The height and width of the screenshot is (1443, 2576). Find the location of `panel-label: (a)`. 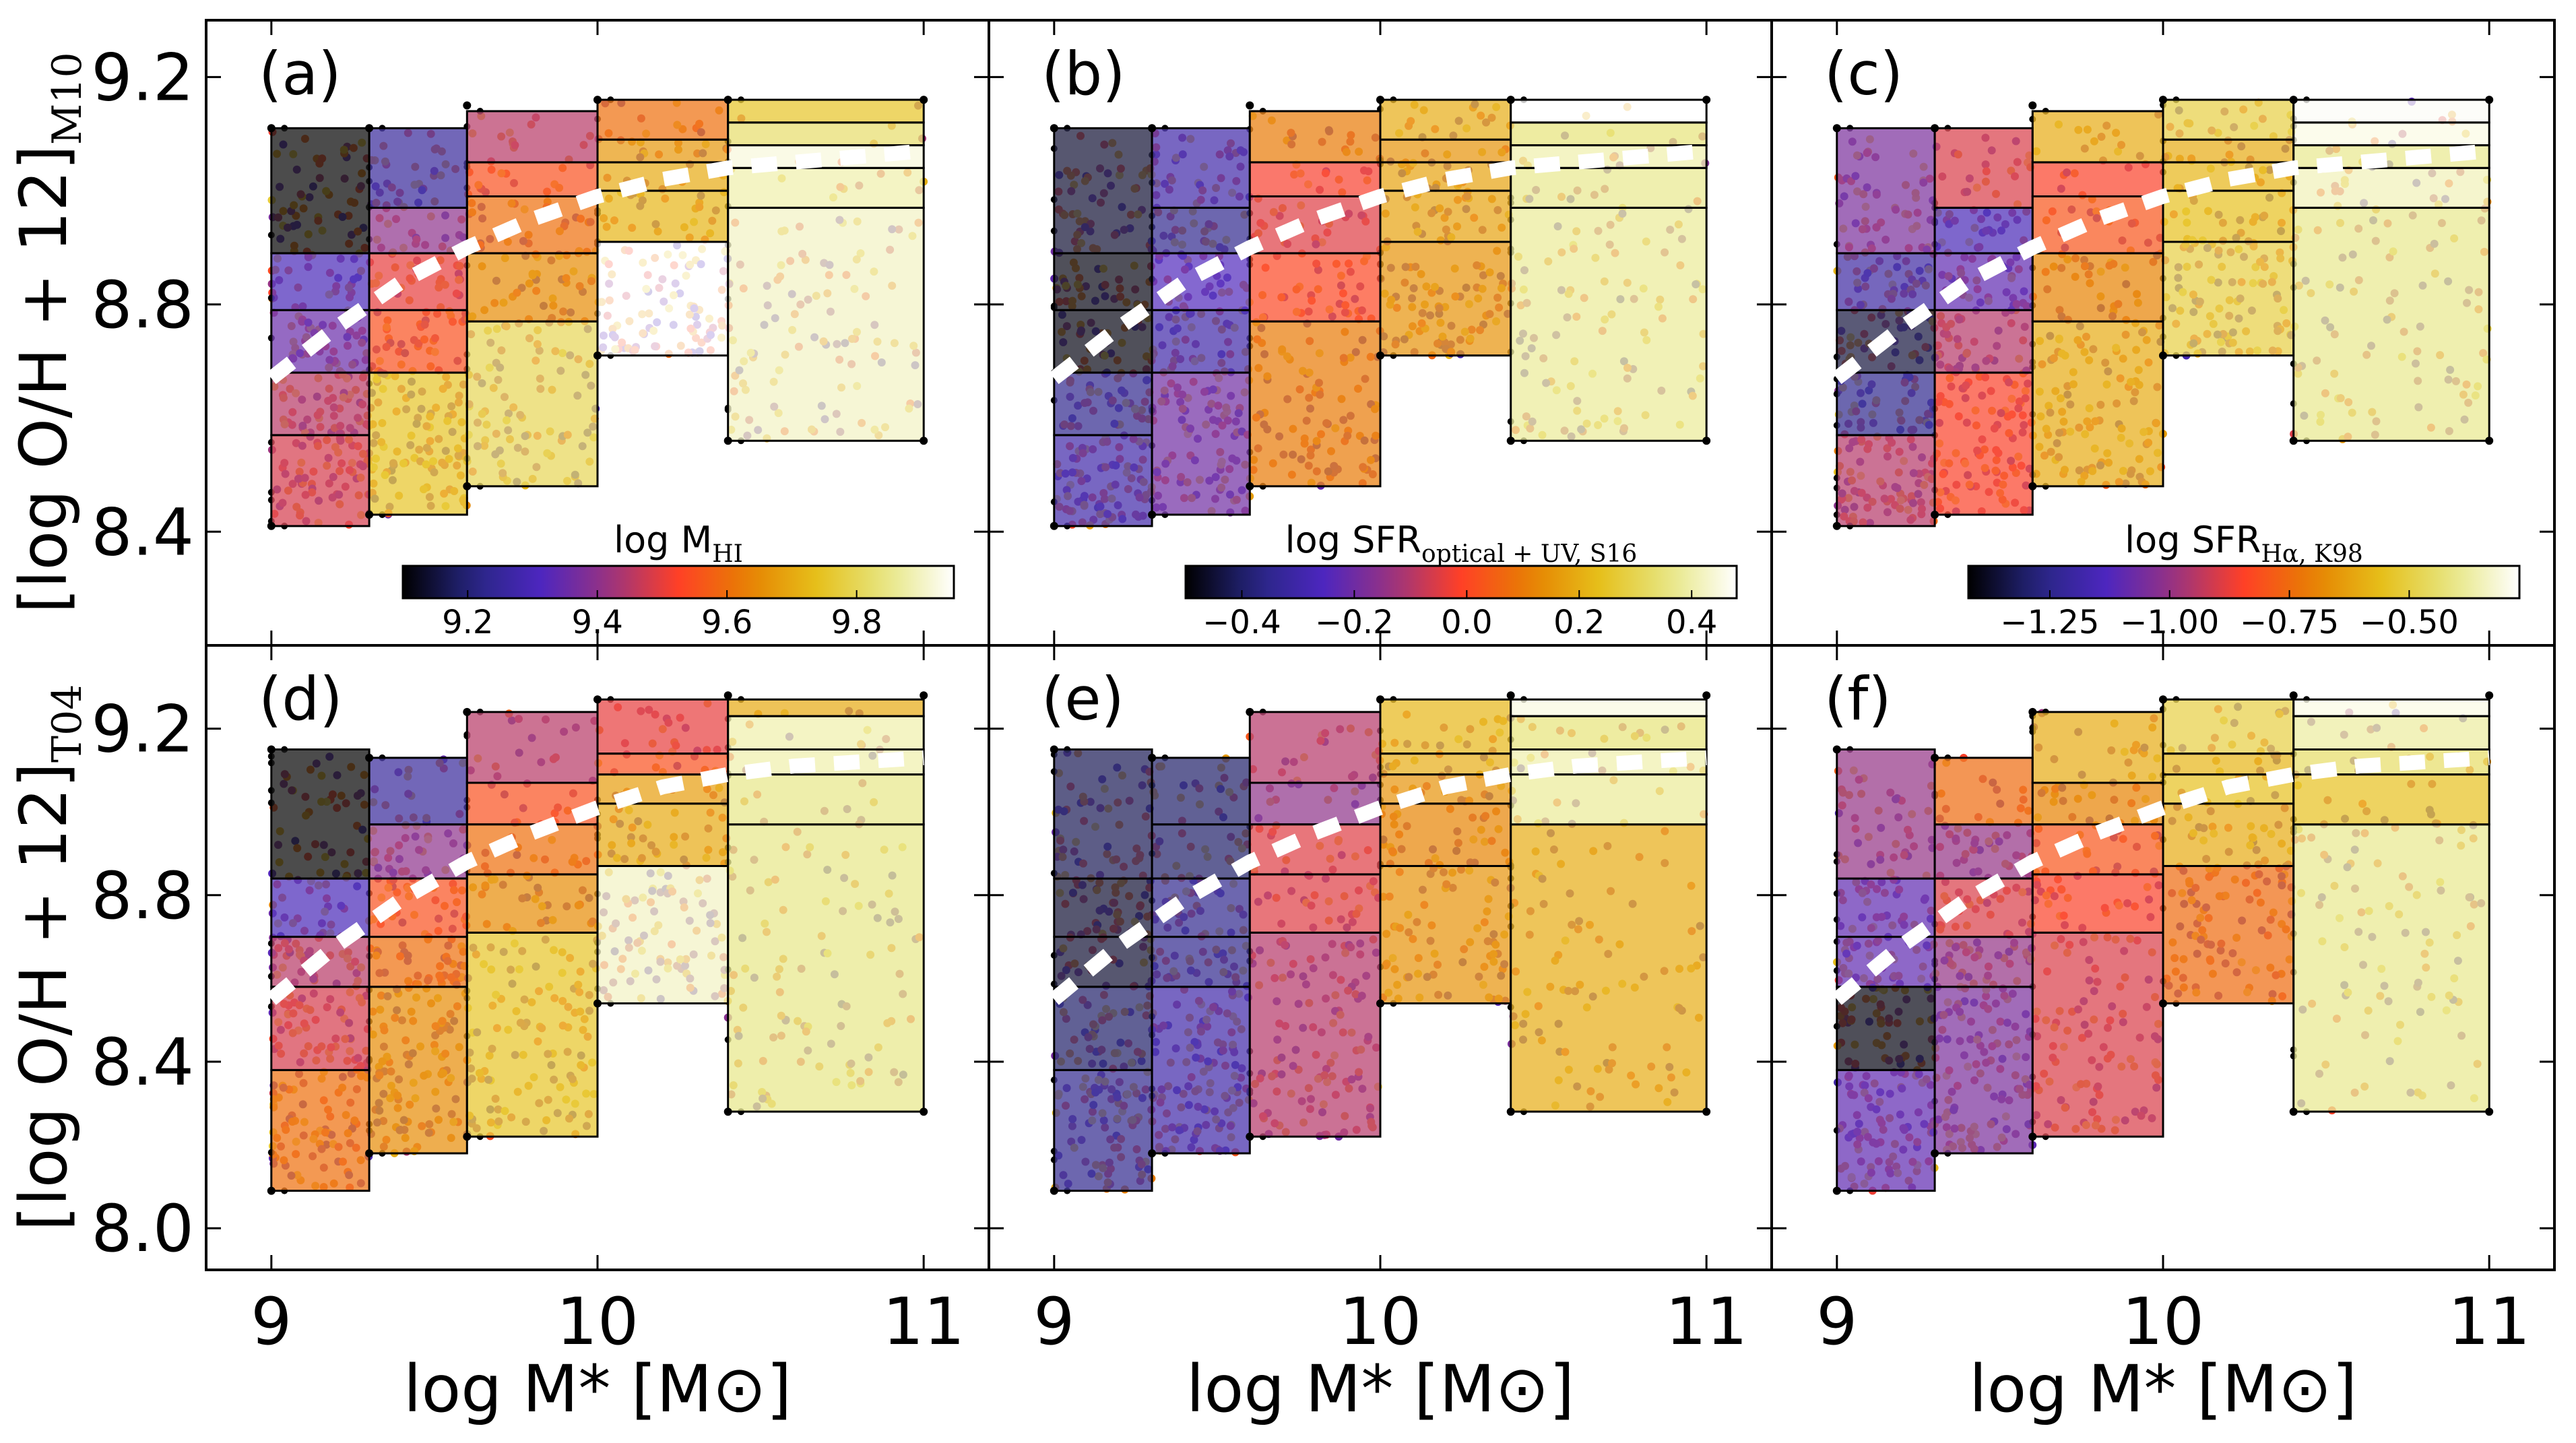

panel-label: (a) is located at coordinates (300, 73).